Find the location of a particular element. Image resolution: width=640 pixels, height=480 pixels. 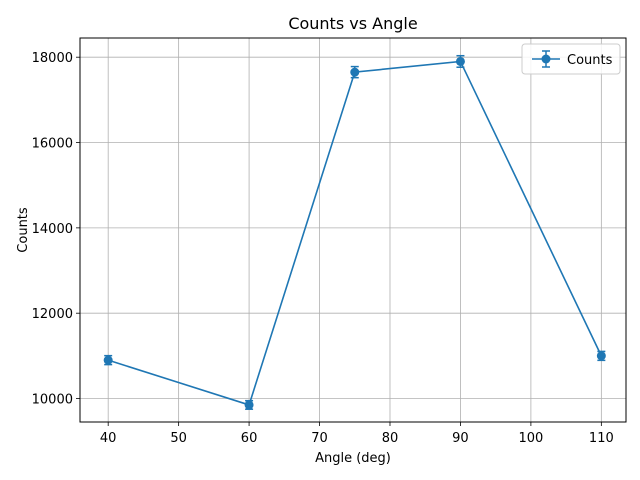

y-tick-label: 18000 is located at coordinates (52, 58).